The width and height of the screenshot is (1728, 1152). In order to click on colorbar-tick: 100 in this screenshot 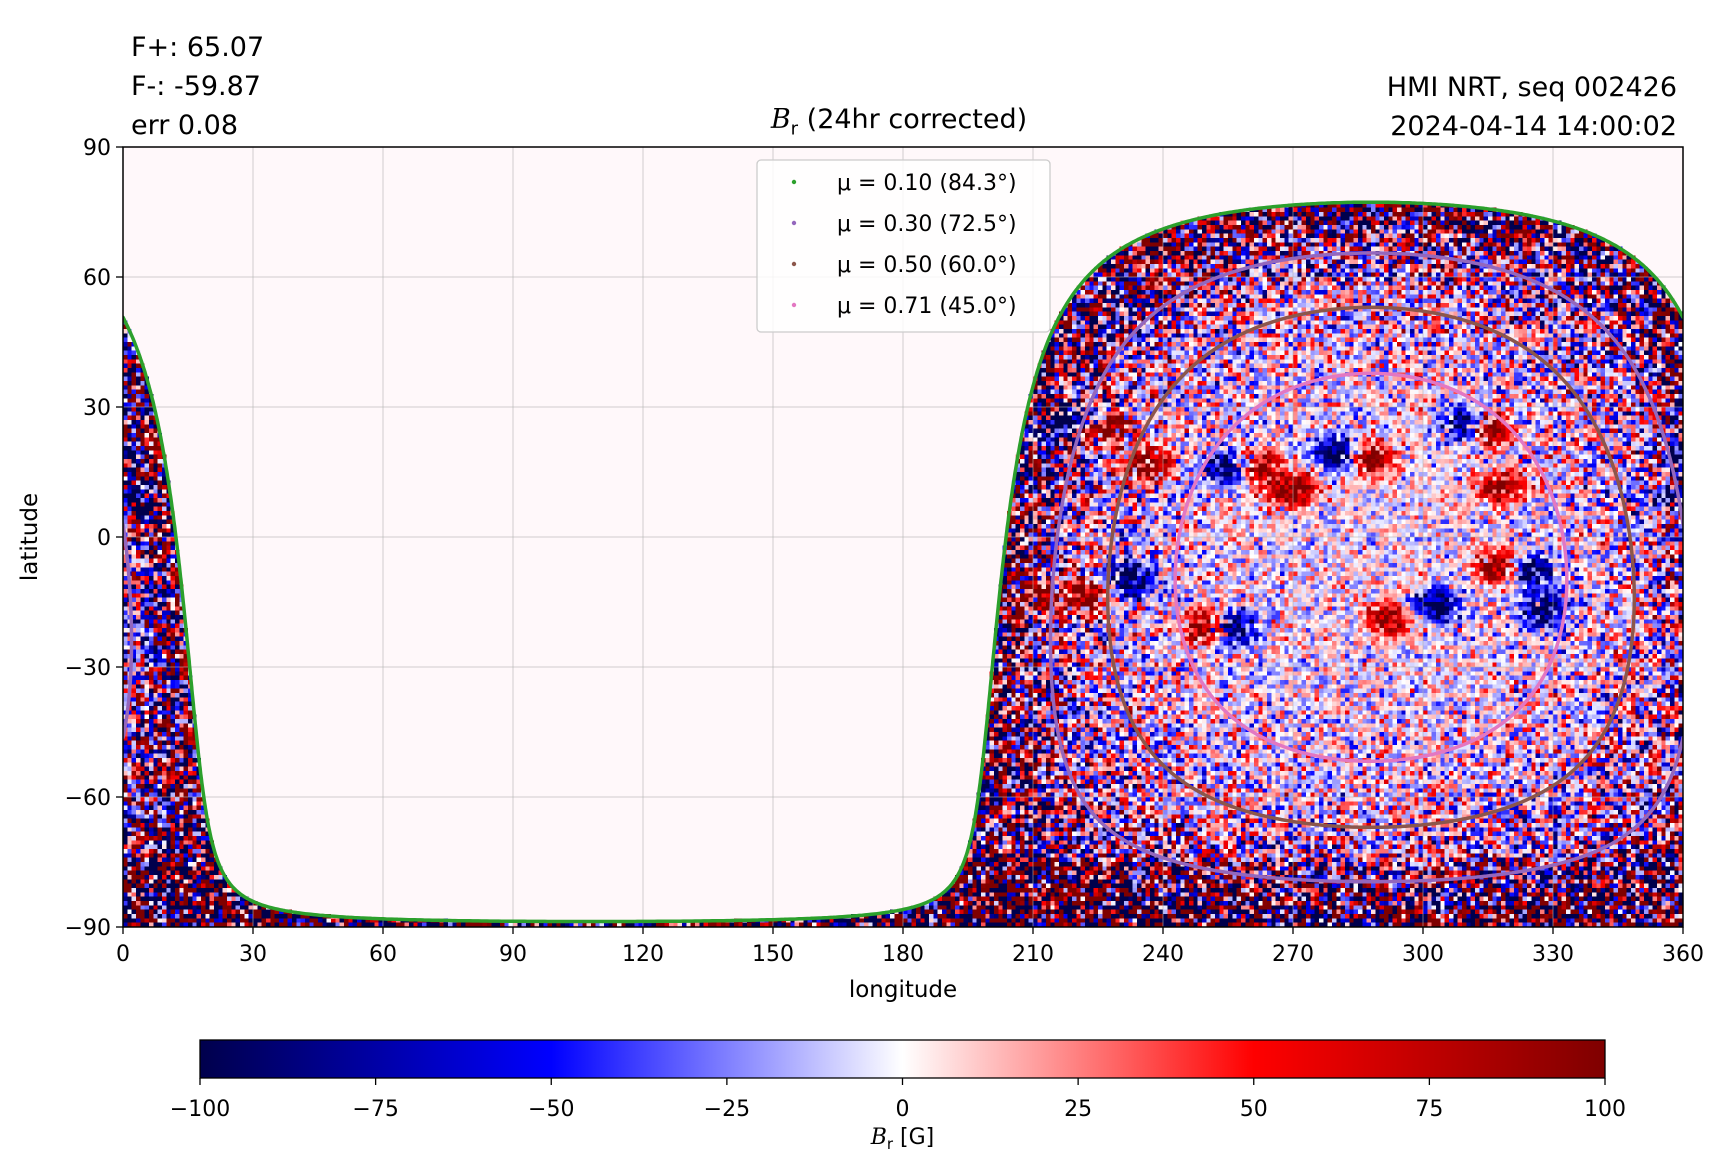, I will do `click(1605, 1100)`.